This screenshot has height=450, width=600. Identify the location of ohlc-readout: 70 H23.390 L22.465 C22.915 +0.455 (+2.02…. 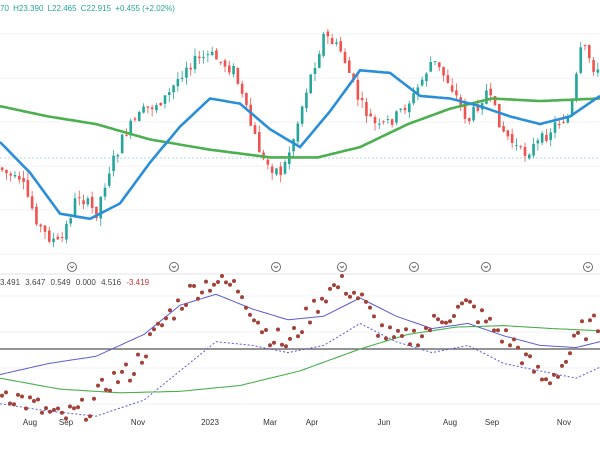
(88, 8).